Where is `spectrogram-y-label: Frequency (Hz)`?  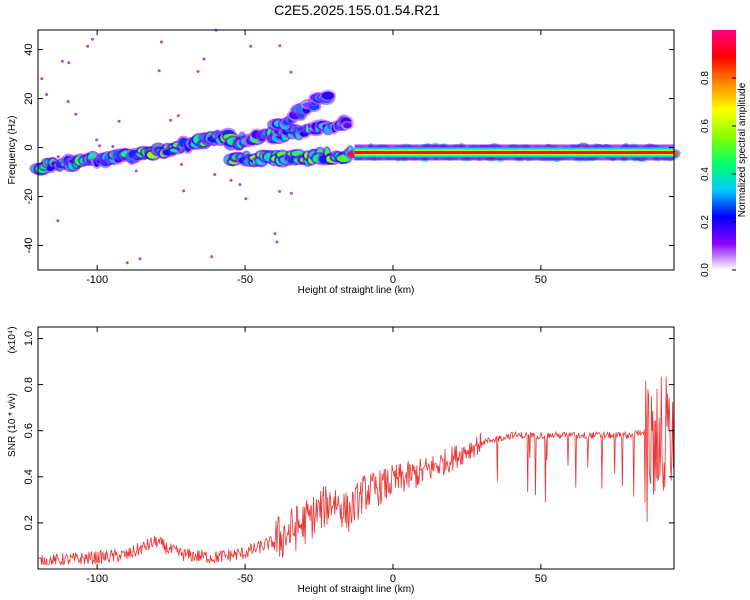 spectrogram-y-label: Frequency (Hz) is located at coordinates (12, 150).